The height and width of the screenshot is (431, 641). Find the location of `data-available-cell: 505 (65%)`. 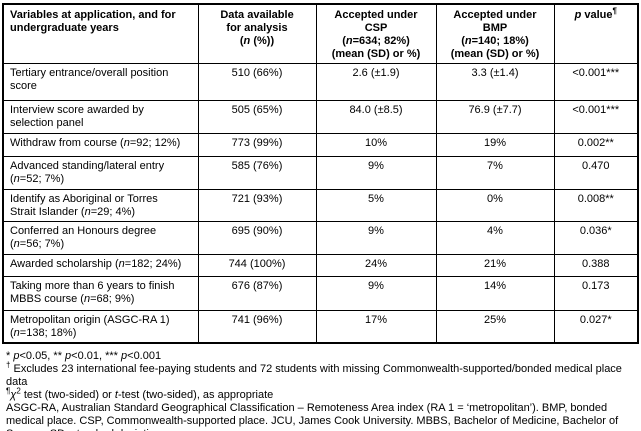

data-available-cell: 505 (65%) is located at coordinates (257, 117).